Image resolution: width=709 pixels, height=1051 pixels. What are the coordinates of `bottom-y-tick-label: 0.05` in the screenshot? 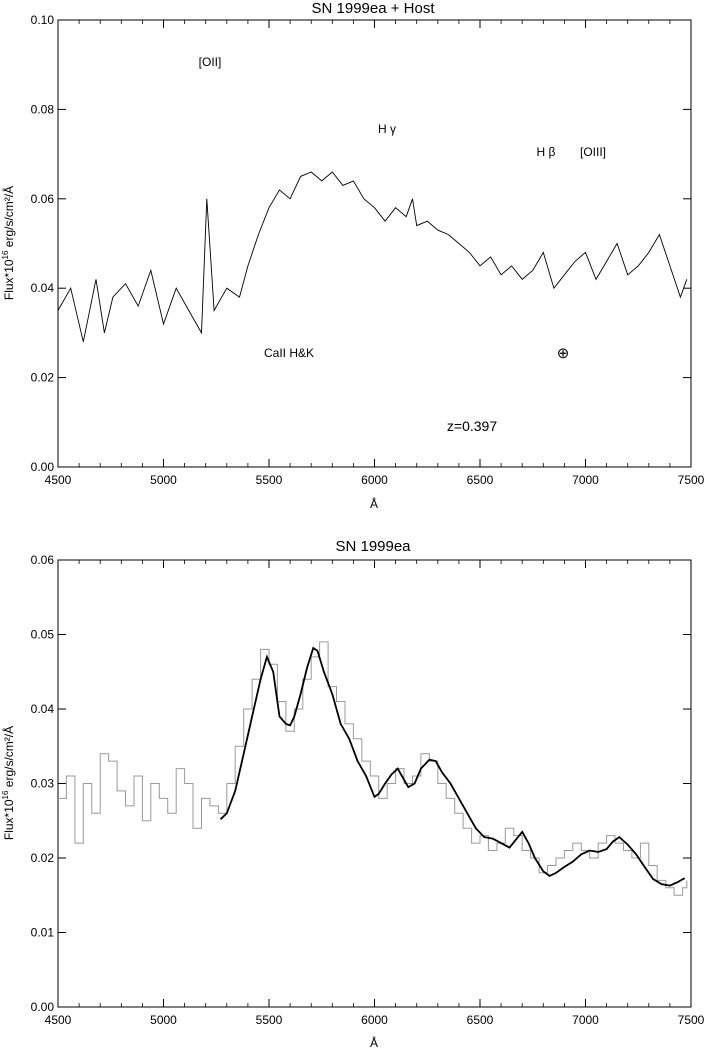 It's located at (43, 635).